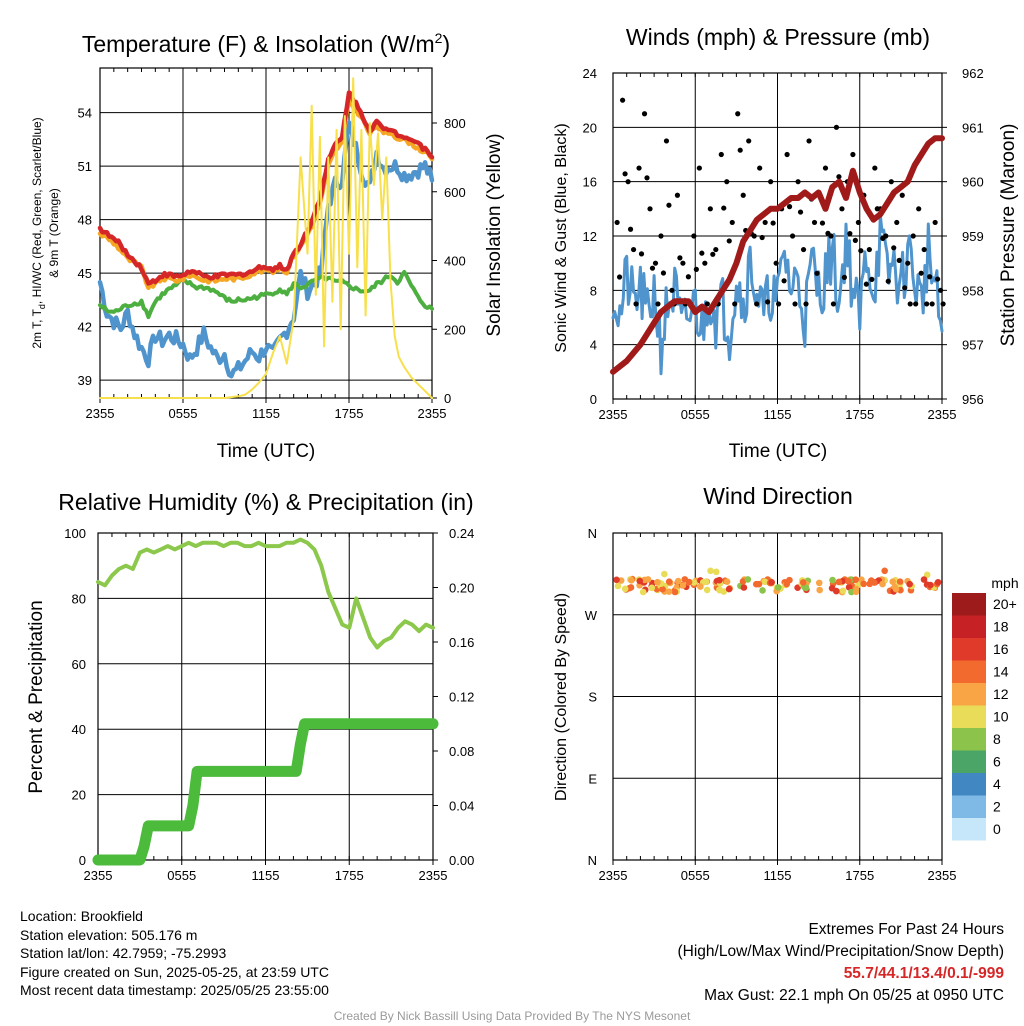  What do you see at coordinates (561, 237) in the screenshot?
I see `wind-ylabel: Sonic Wind & Gust (Blue, Black)` at bounding box center [561, 237].